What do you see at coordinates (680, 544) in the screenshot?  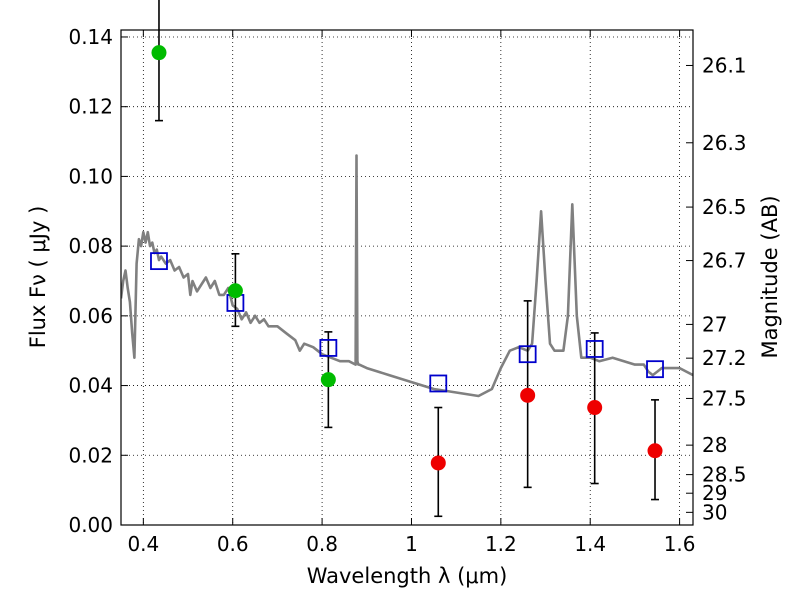 I see `x-tick-label: 1.6` at bounding box center [680, 544].